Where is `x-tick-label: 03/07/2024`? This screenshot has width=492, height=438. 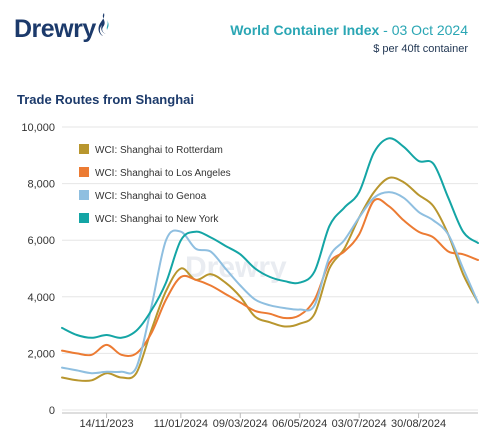 x-tick-label: 03/07/2024 is located at coordinates (359, 424).